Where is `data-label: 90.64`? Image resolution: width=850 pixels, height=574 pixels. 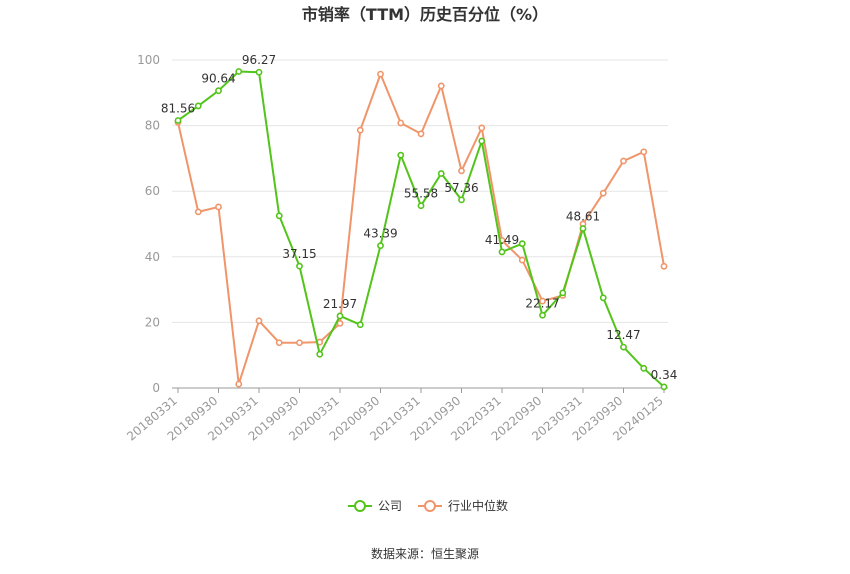 data-label: 90.64 is located at coordinates (218, 79).